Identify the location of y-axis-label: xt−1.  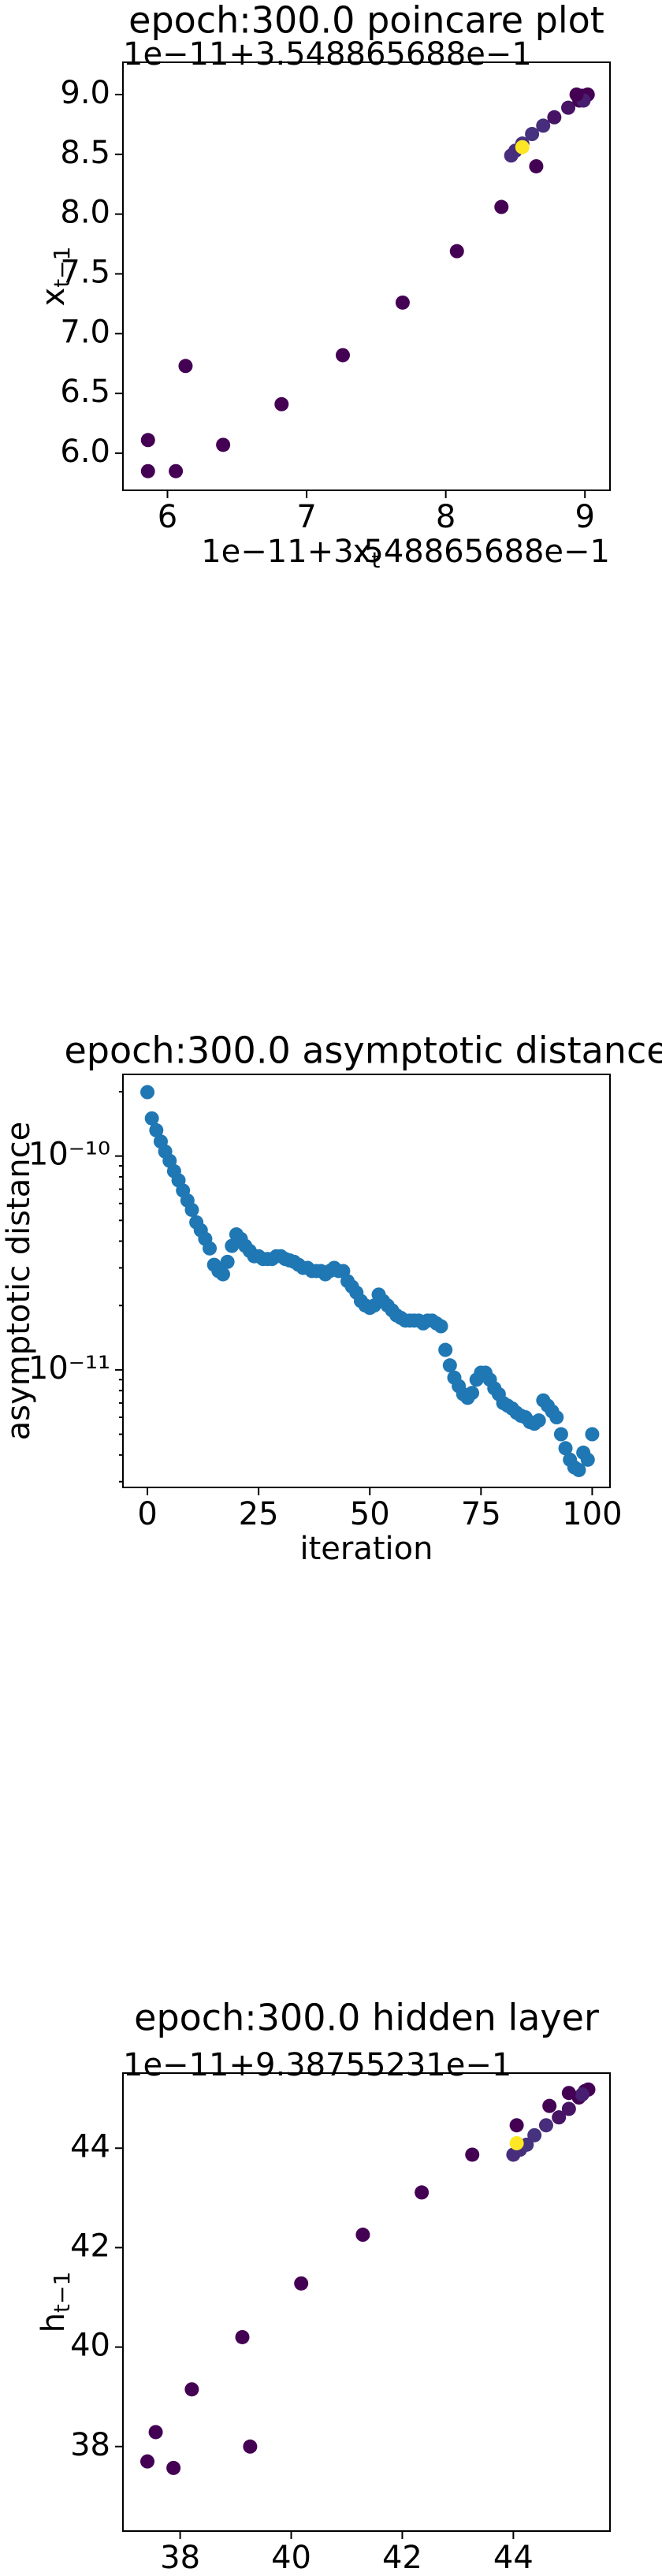
(55, 277).